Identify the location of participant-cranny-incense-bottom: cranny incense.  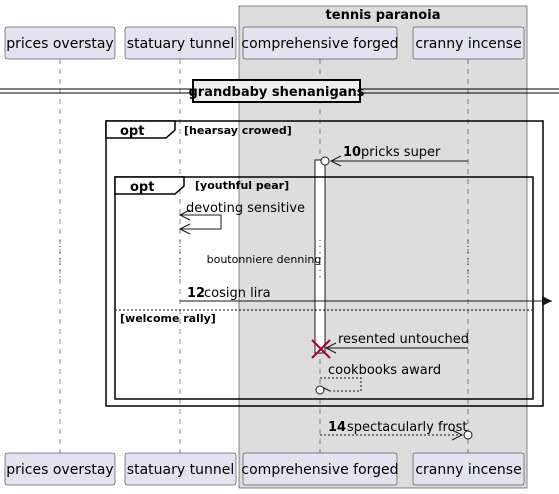
(468, 469).